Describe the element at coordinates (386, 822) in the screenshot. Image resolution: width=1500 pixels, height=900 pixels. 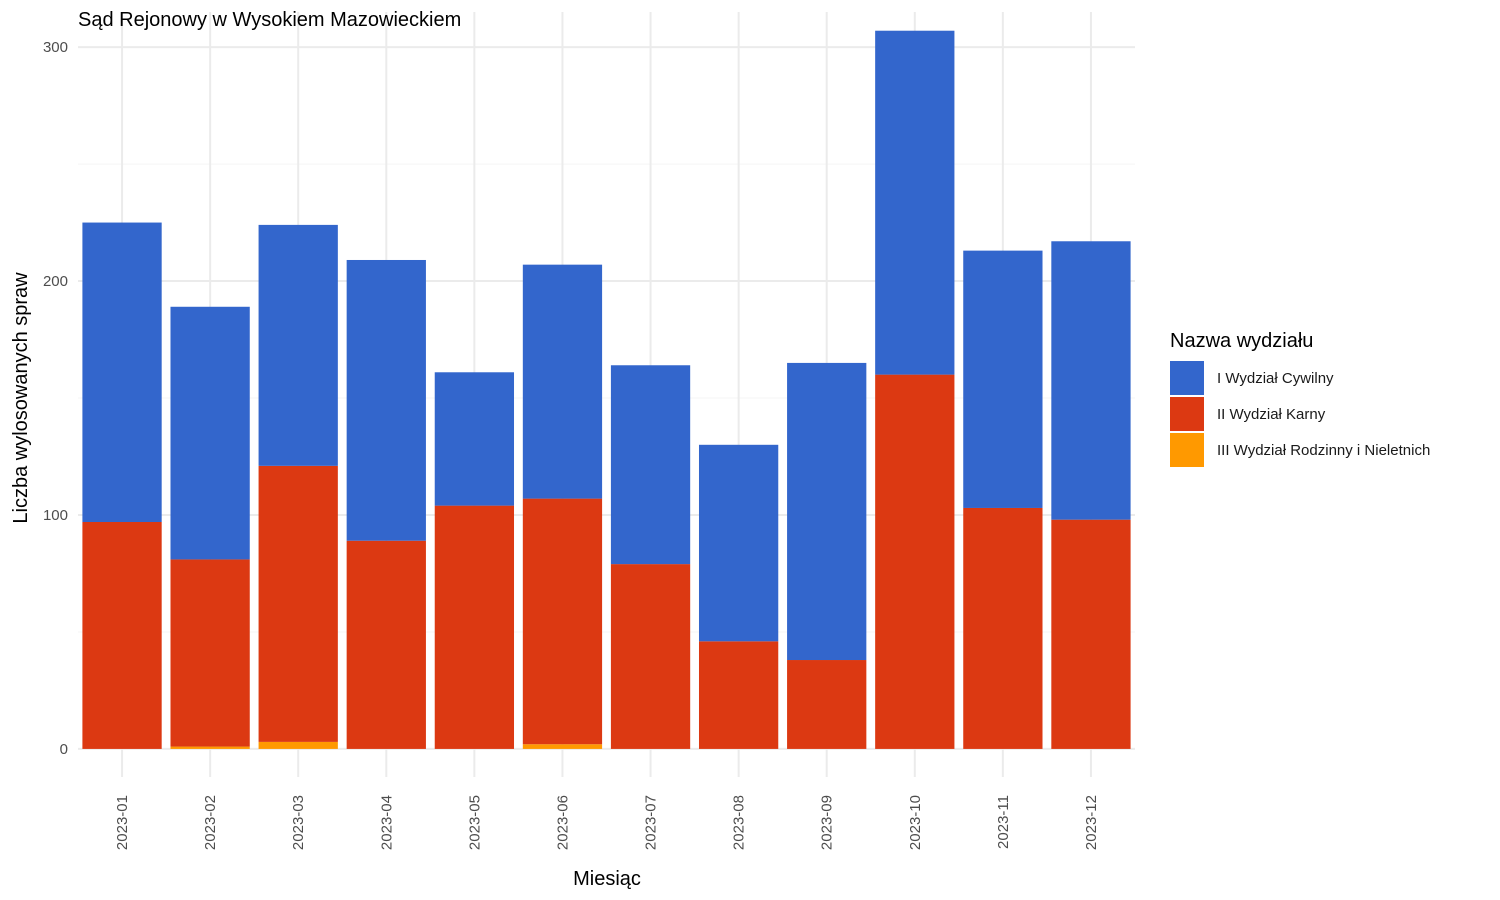
I see `x-tick-label: 2023-04` at that location.